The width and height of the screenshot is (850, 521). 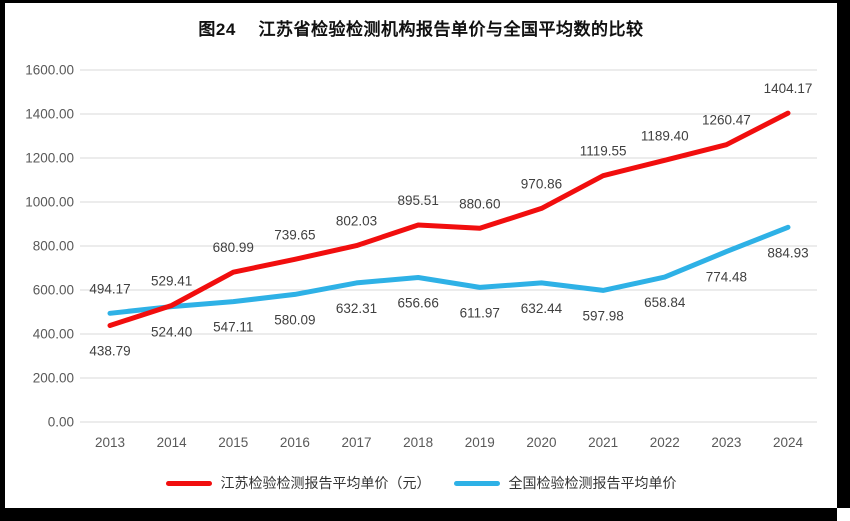 I want to click on x-tick-label: 2019, so click(x=480, y=442).